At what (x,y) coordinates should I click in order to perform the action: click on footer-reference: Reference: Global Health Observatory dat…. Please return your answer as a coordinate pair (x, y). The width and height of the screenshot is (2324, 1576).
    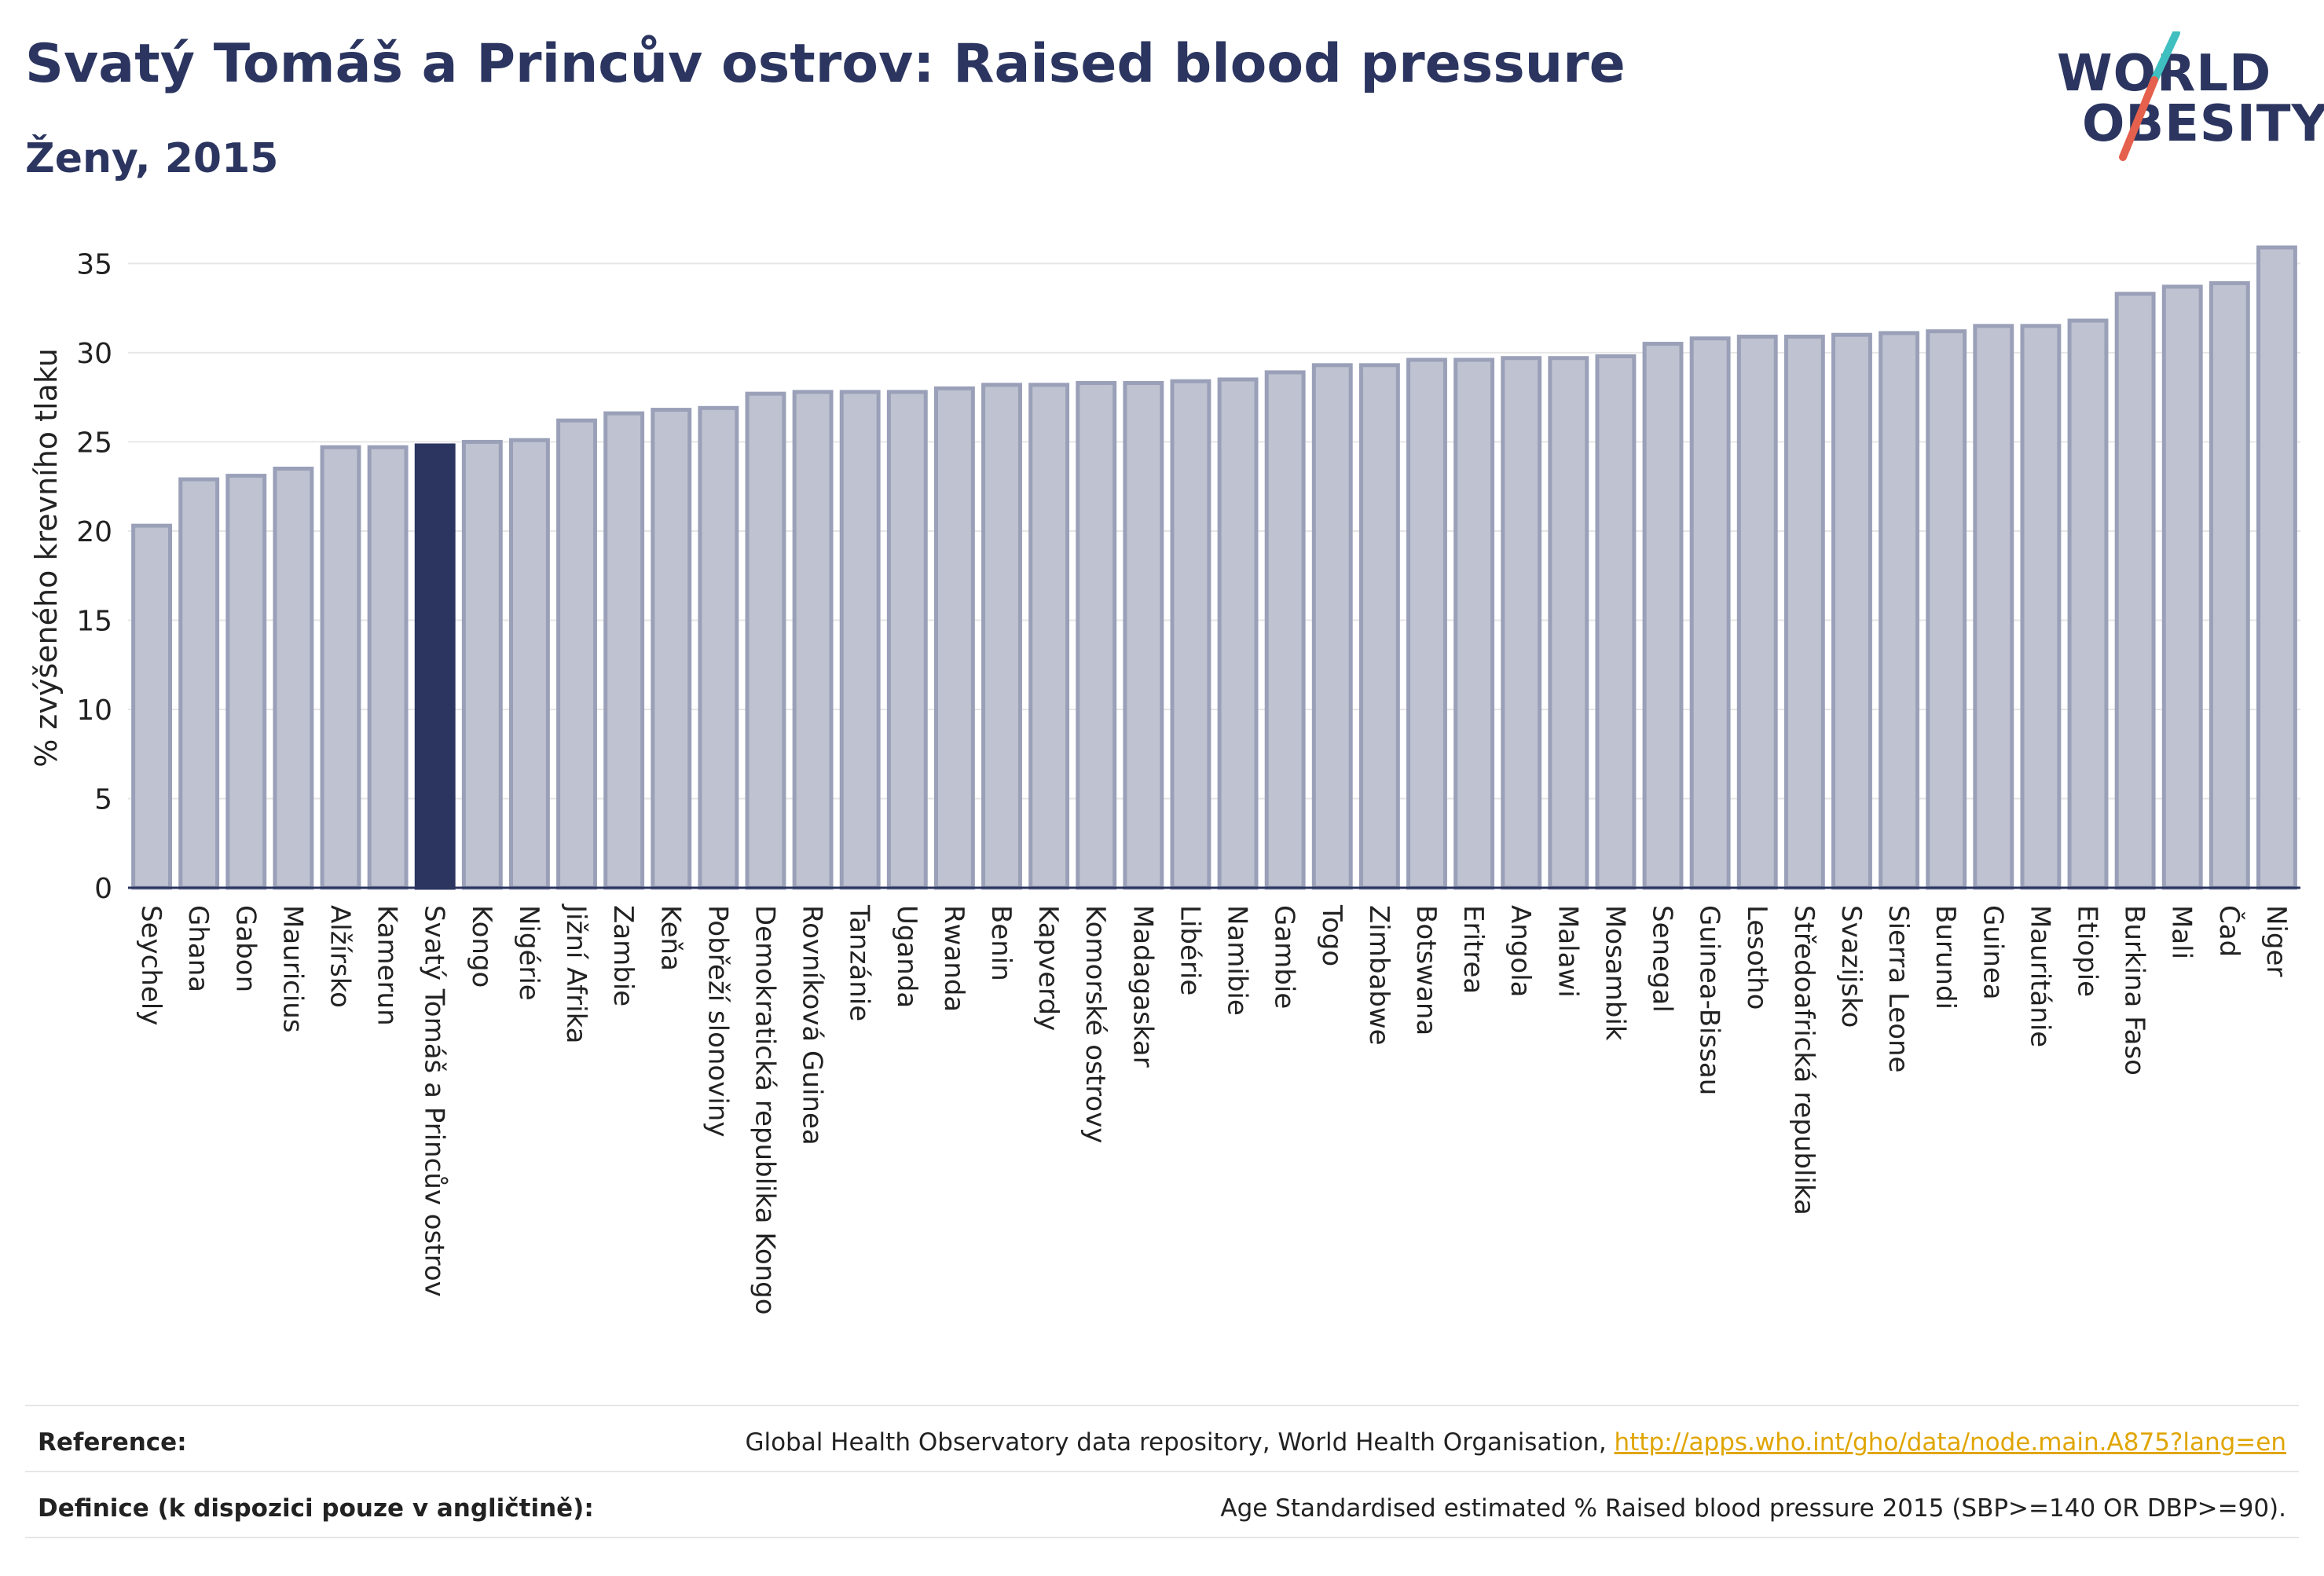
    Looking at the image, I should click on (1162, 1444).